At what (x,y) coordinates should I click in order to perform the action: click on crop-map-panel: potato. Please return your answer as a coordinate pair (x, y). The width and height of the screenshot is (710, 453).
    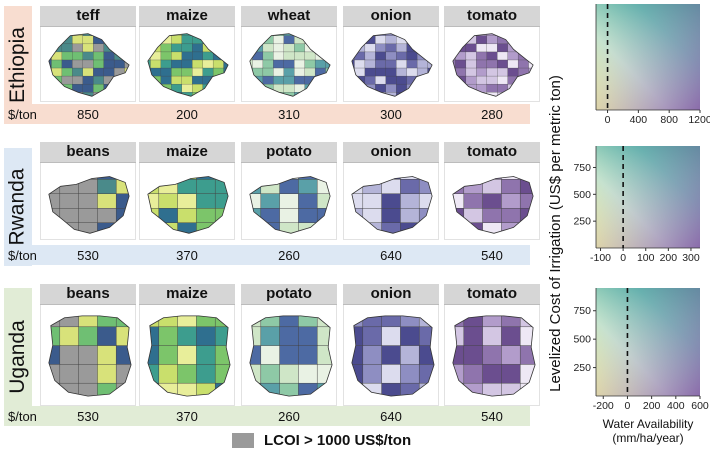
    Looking at the image, I should click on (289, 345).